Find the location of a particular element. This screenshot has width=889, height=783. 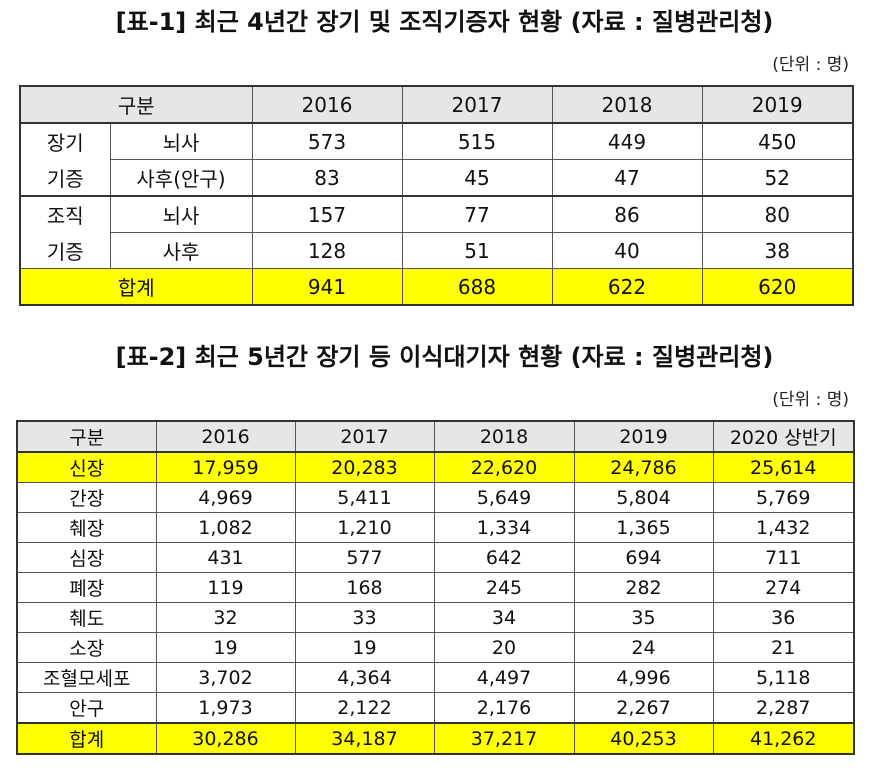

table-row: 기증 사후(안구) 83 45 47 52 is located at coordinates (436, 178).